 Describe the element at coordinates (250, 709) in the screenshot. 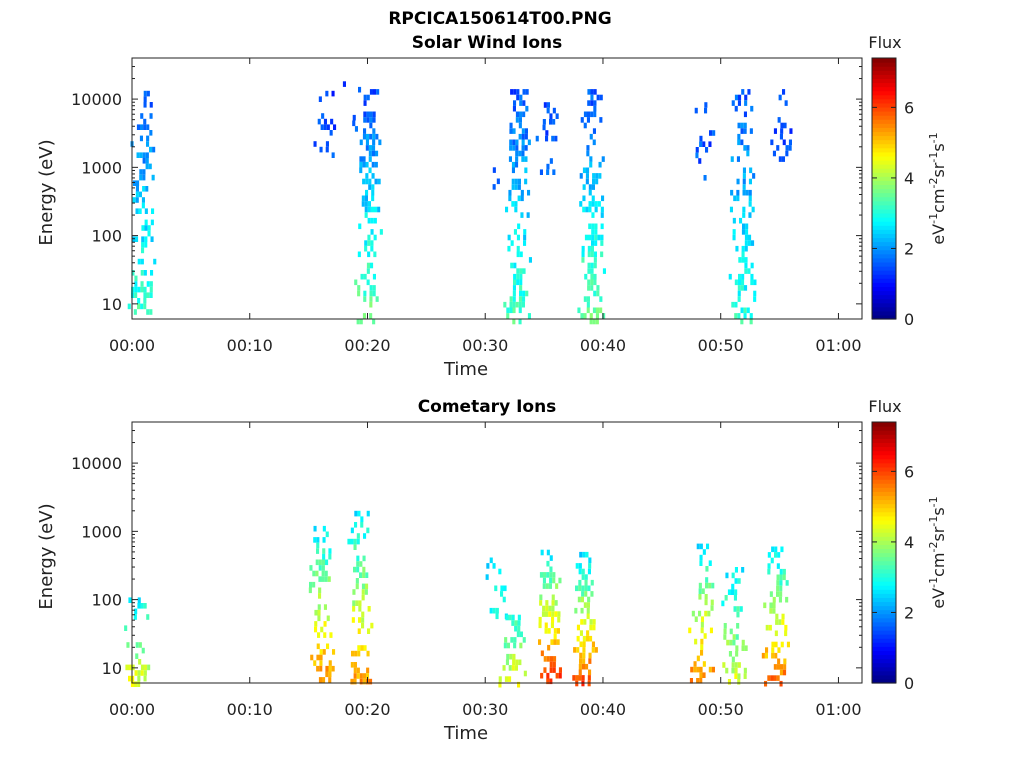

I see `x-tick-label: 00:10` at that location.